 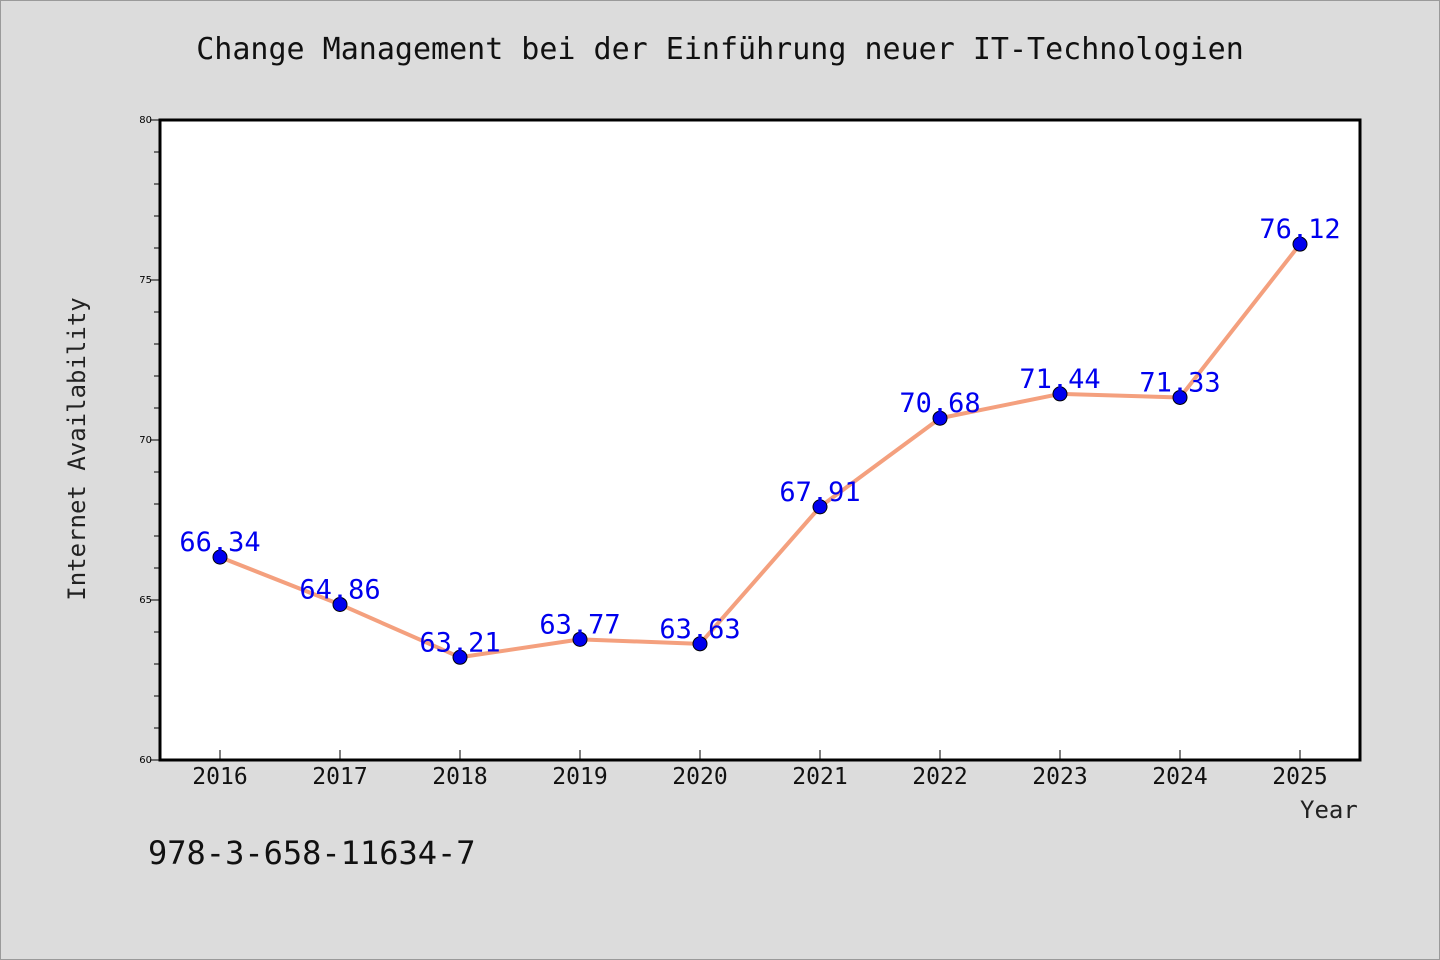 What do you see at coordinates (1299, 777) in the screenshot?
I see `x-tick-label: 2025` at bounding box center [1299, 777].